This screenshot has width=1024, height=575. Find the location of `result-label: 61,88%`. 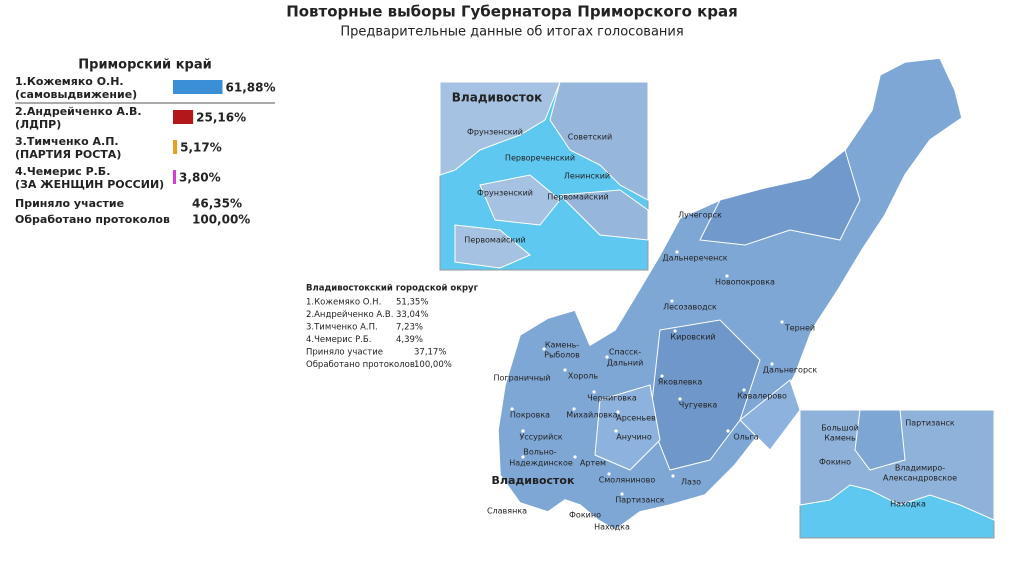

result-label: 61,88% is located at coordinates (251, 88).